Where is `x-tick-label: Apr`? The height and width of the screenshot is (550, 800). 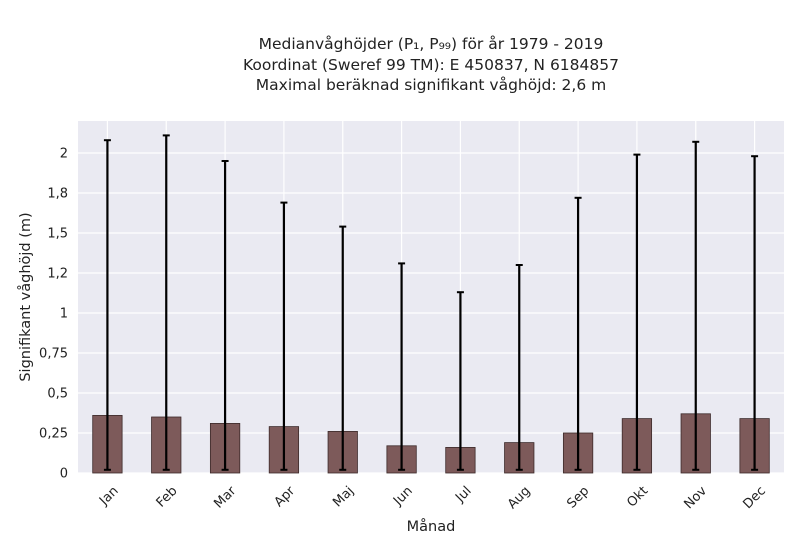 x-tick-label: Apr is located at coordinates (285, 496).